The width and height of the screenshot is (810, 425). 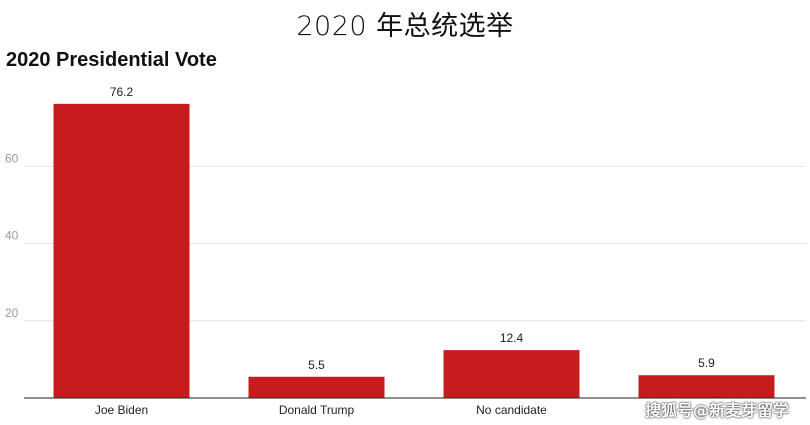 What do you see at coordinates (512, 338) in the screenshot?
I see `value-label: 12.4` at bounding box center [512, 338].